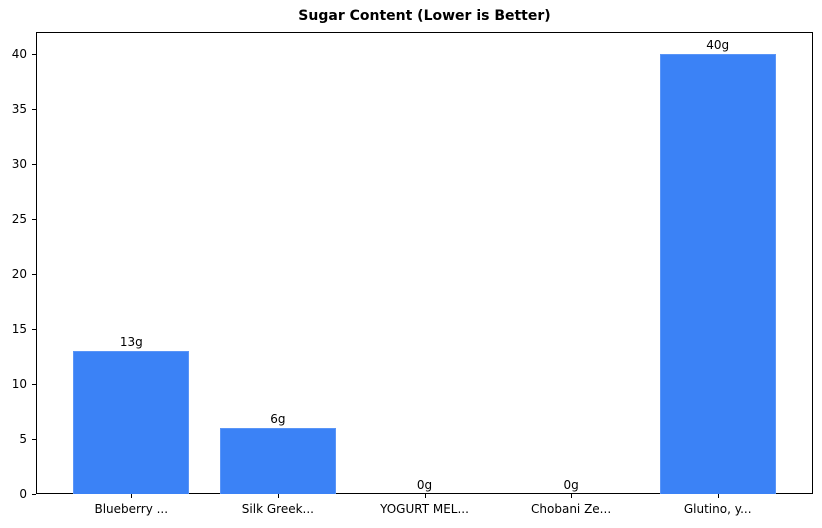  Describe the element at coordinates (278, 419) in the screenshot. I see `bar-value-label: 6g` at that location.